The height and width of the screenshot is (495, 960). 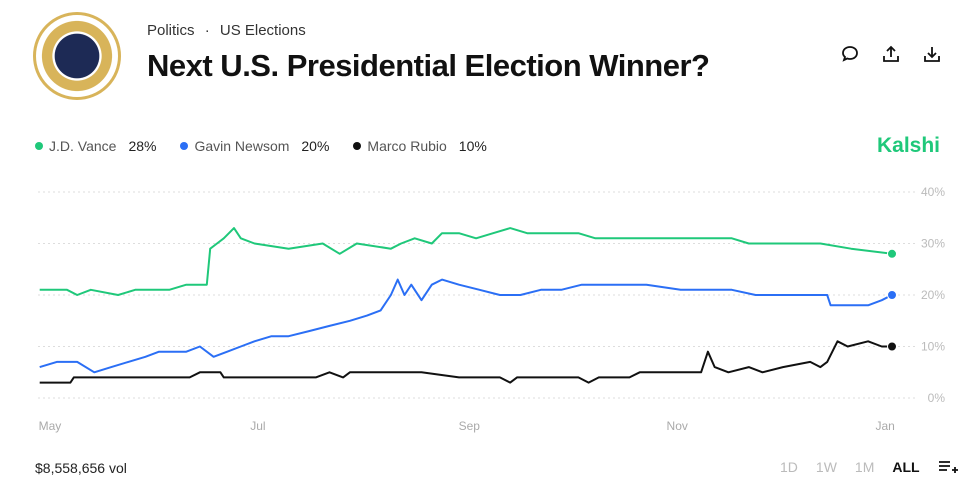 I want to click on legend-name: J.D. Vance, so click(x=83, y=146).